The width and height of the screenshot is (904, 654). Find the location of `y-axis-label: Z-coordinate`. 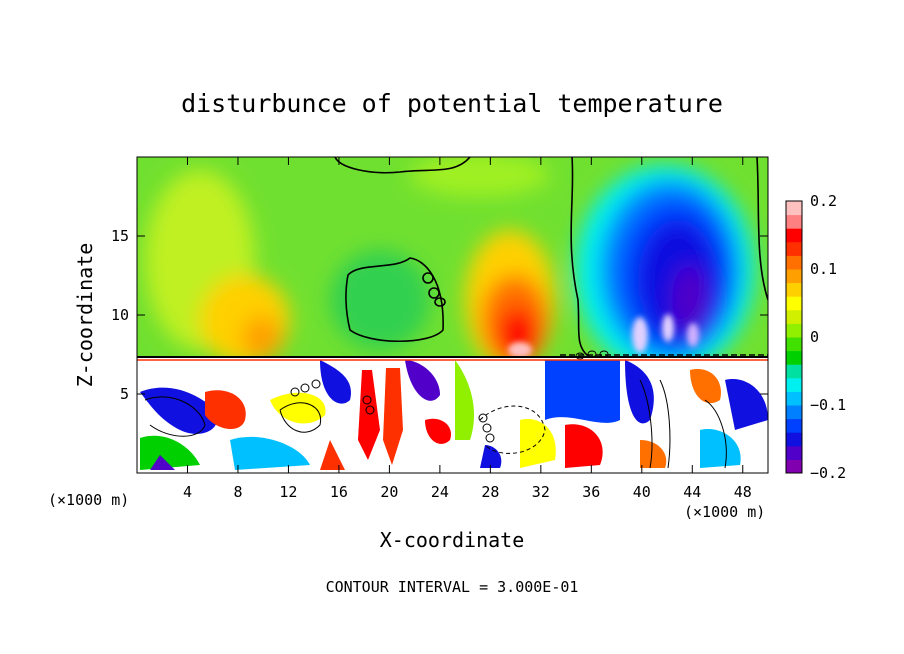

y-axis-label: Z-coordinate is located at coordinates (85, 315).